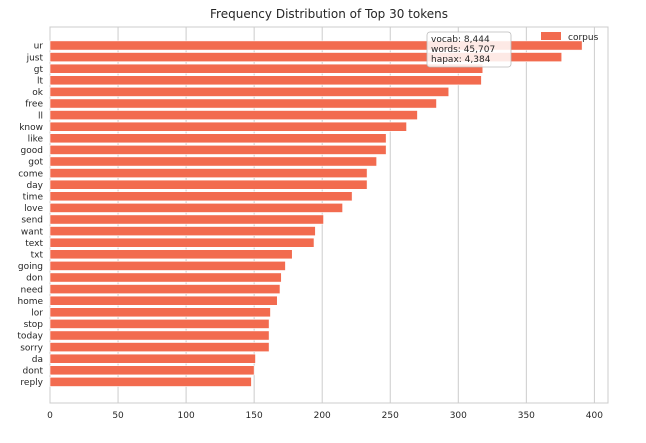  What do you see at coordinates (38, 93) in the screenshot?
I see `category-label: ok` at bounding box center [38, 93].